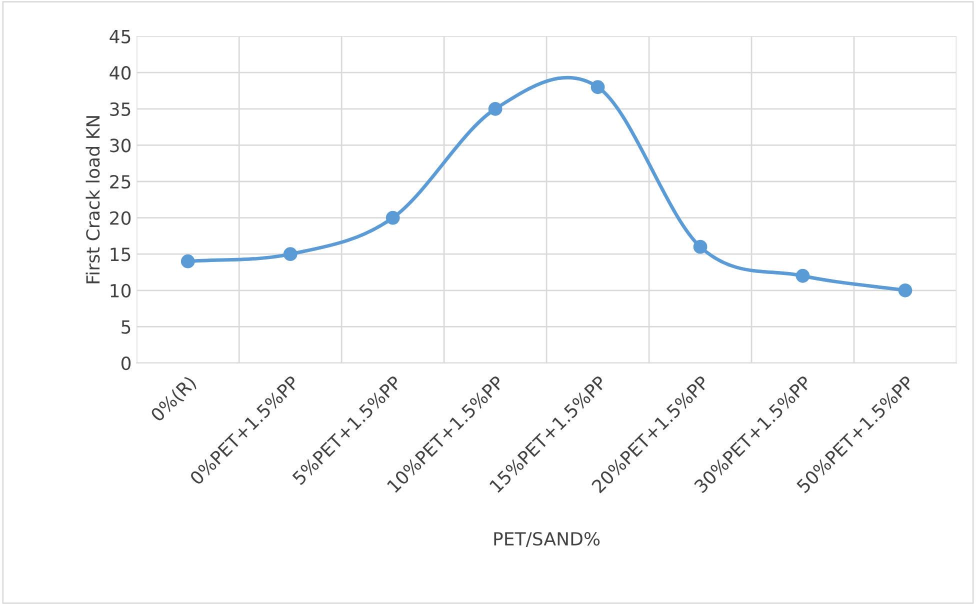  What do you see at coordinates (547, 540) in the screenshot?
I see `x-axis-title: PET/SAND%` at bounding box center [547, 540].